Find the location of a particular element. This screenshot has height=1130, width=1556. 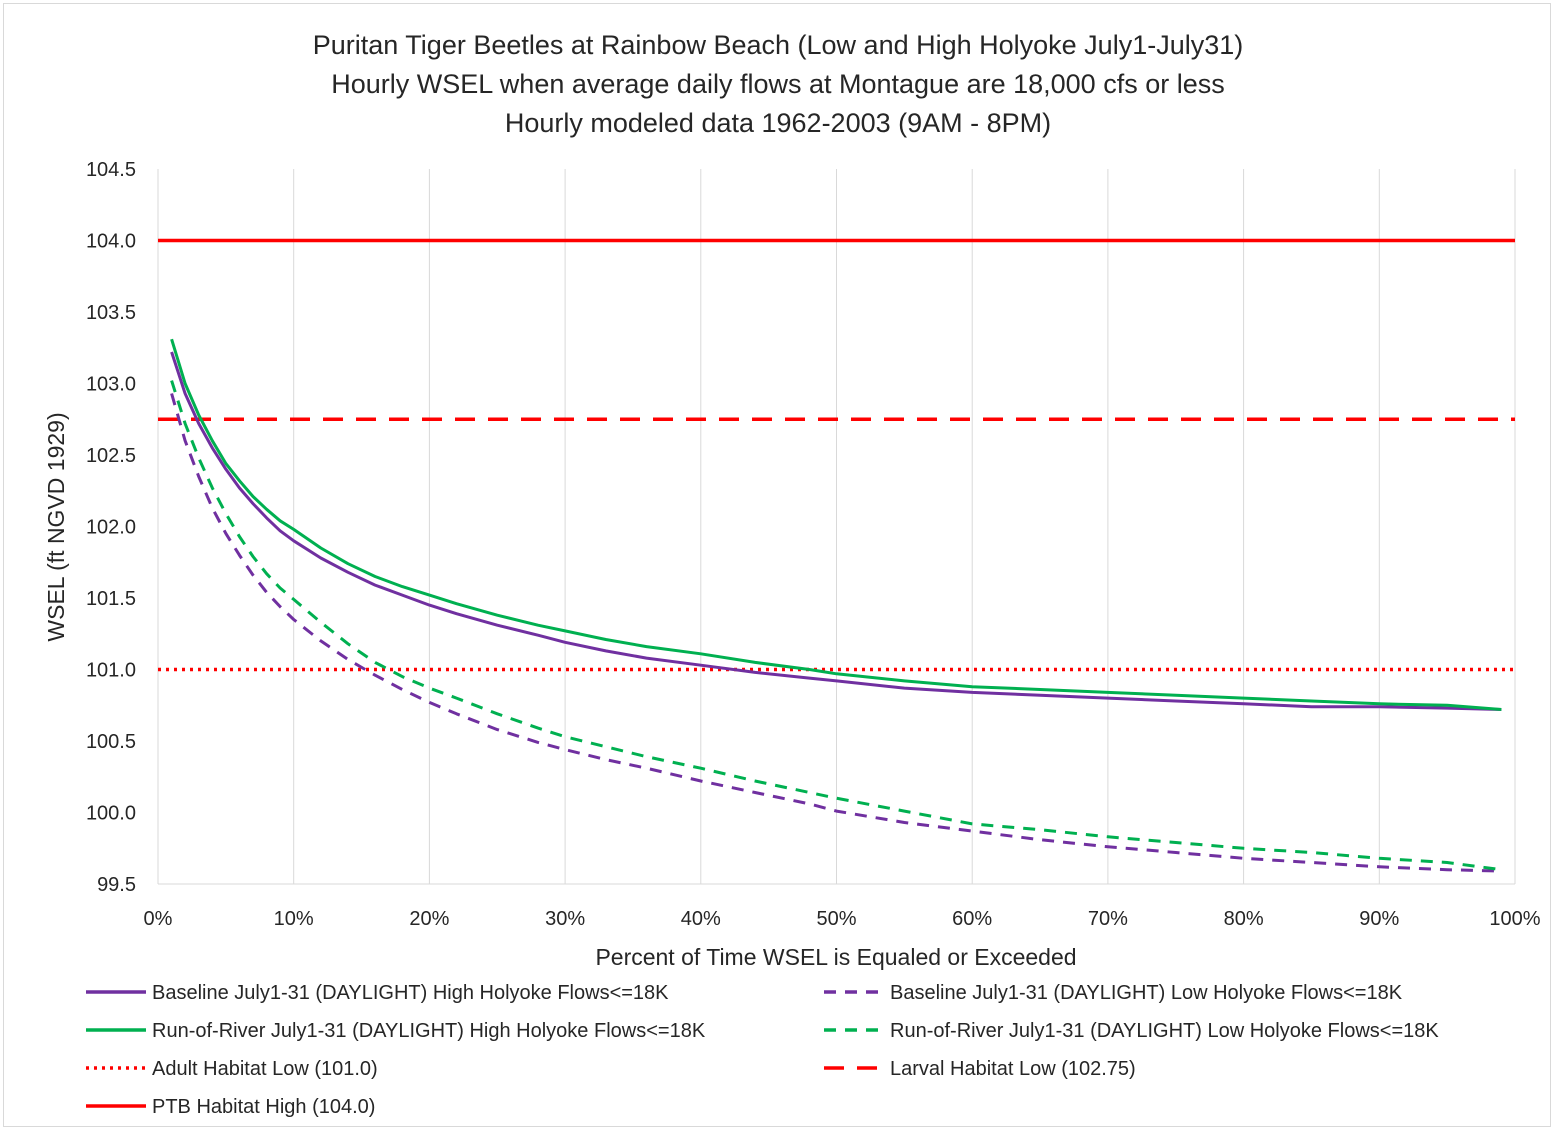

x-tick-label: 10% is located at coordinates (294, 919).